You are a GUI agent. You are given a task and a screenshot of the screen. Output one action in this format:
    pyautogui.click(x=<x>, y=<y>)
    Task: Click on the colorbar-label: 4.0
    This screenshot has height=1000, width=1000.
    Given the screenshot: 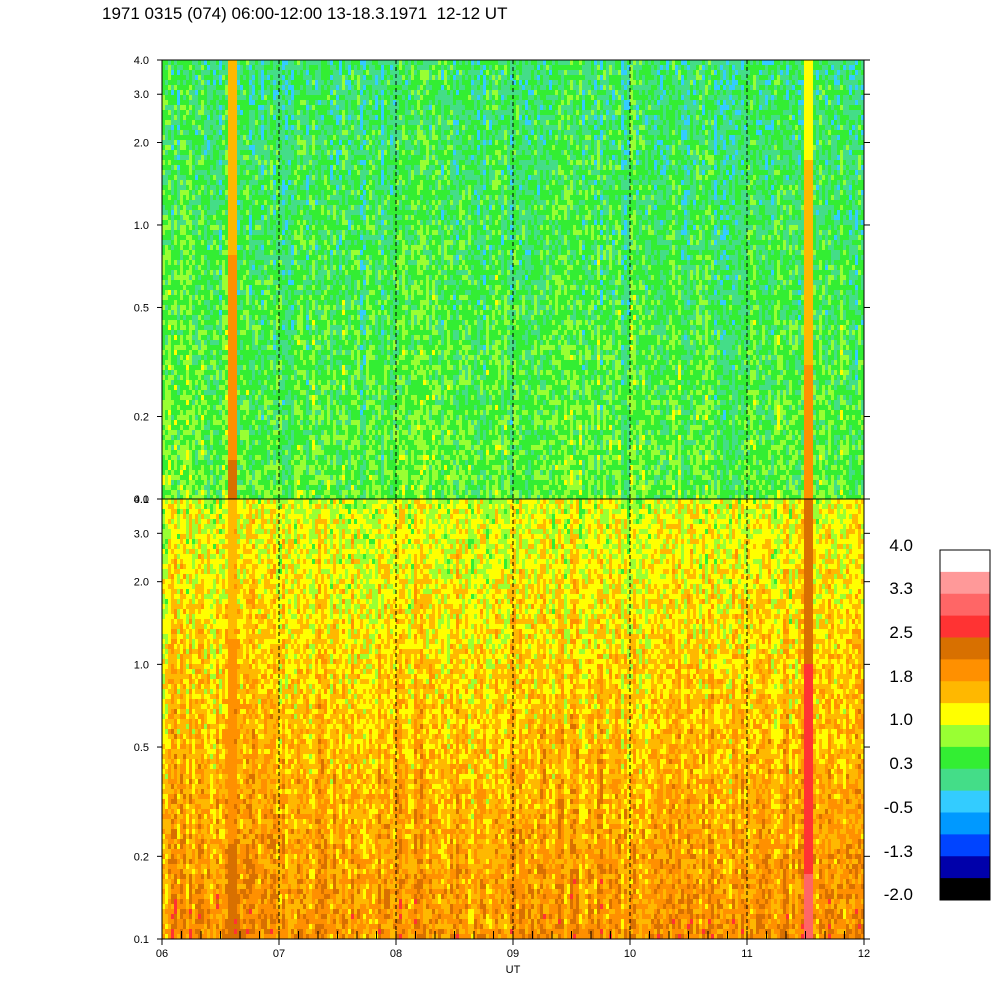 What is the action you would take?
    pyautogui.click(x=901, y=545)
    